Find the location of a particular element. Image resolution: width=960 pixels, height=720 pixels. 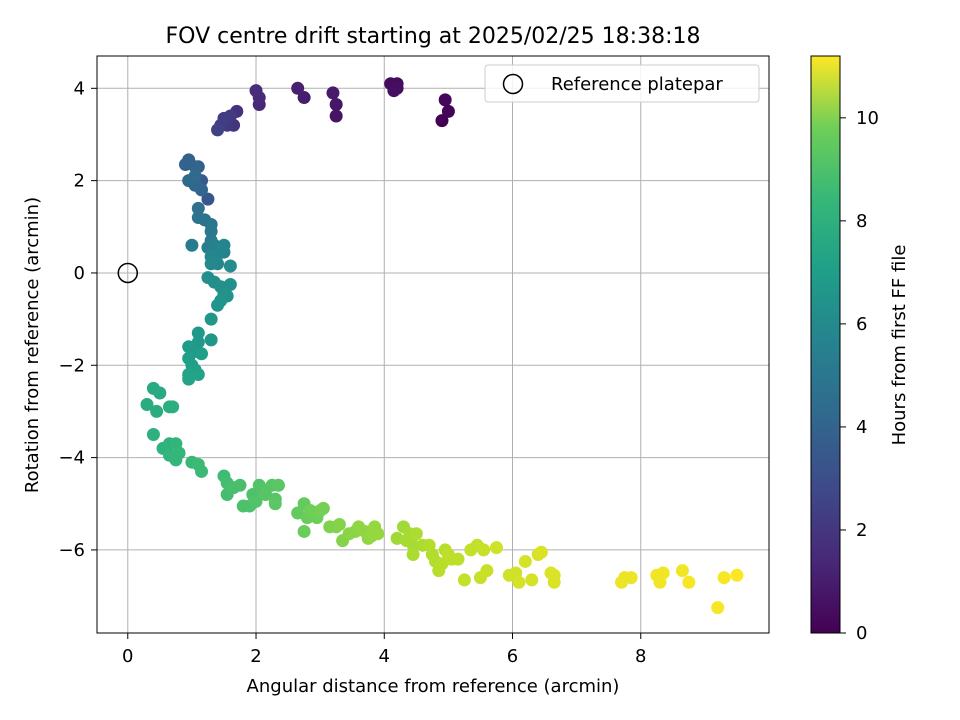

colorbar-tick-label: 2 is located at coordinates (861, 530).